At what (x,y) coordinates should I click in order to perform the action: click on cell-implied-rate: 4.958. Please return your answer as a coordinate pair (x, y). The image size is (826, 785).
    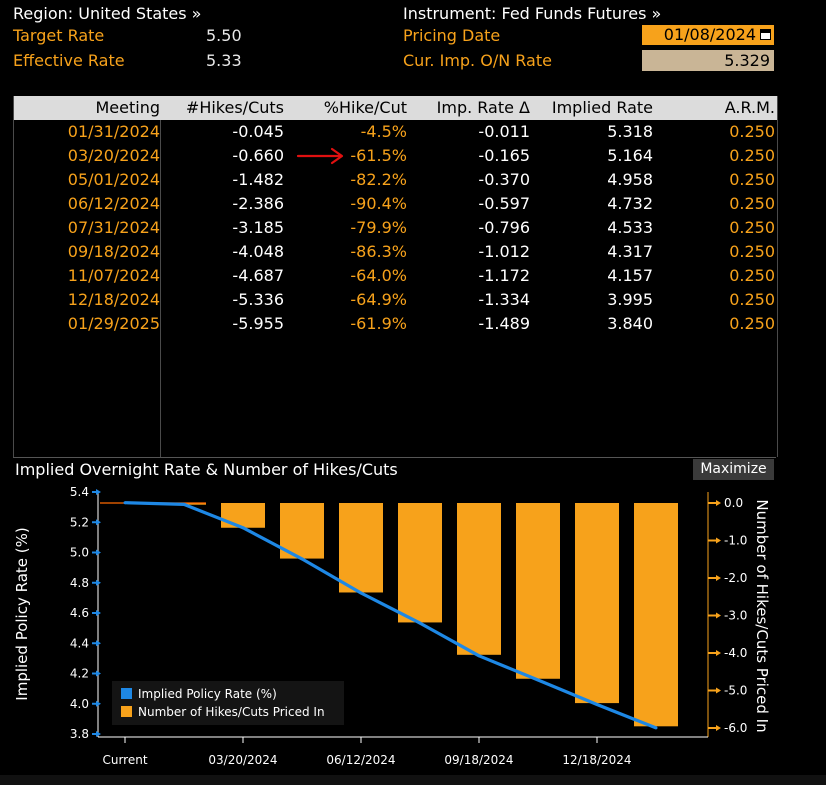
    Looking at the image, I should click on (630, 179).